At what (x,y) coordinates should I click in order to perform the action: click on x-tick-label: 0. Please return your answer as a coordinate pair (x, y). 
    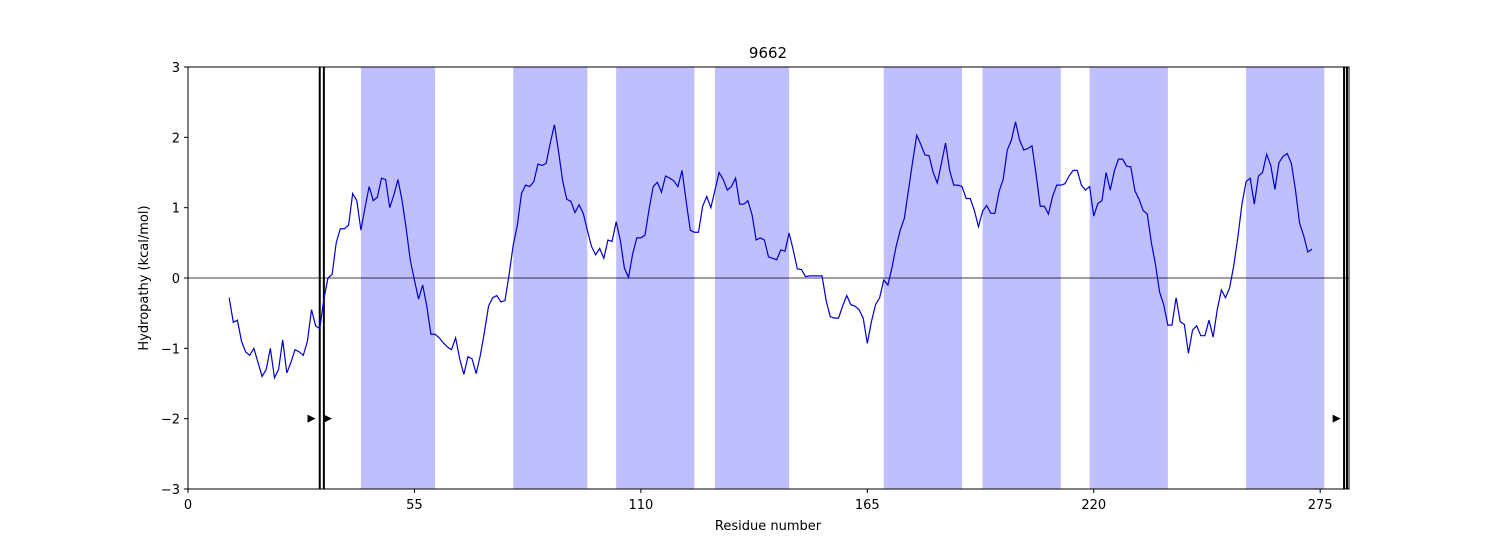
    Looking at the image, I should click on (188, 505).